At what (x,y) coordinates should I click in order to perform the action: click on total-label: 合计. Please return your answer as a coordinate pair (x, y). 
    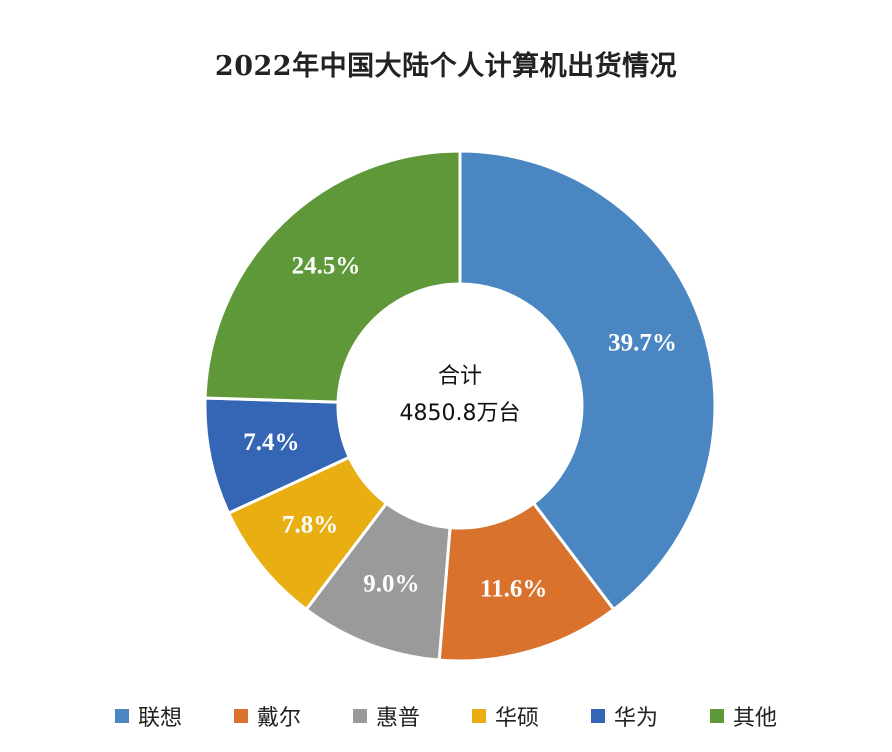
    Looking at the image, I should click on (459, 376).